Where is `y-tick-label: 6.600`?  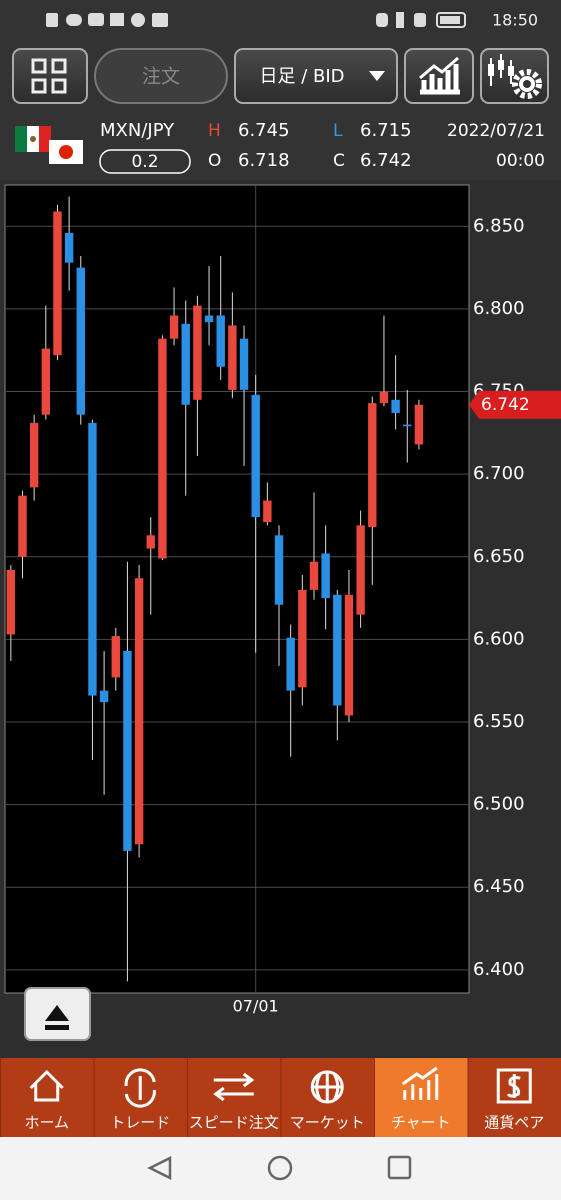
y-tick-label: 6.600 is located at coordinates (499, 638).